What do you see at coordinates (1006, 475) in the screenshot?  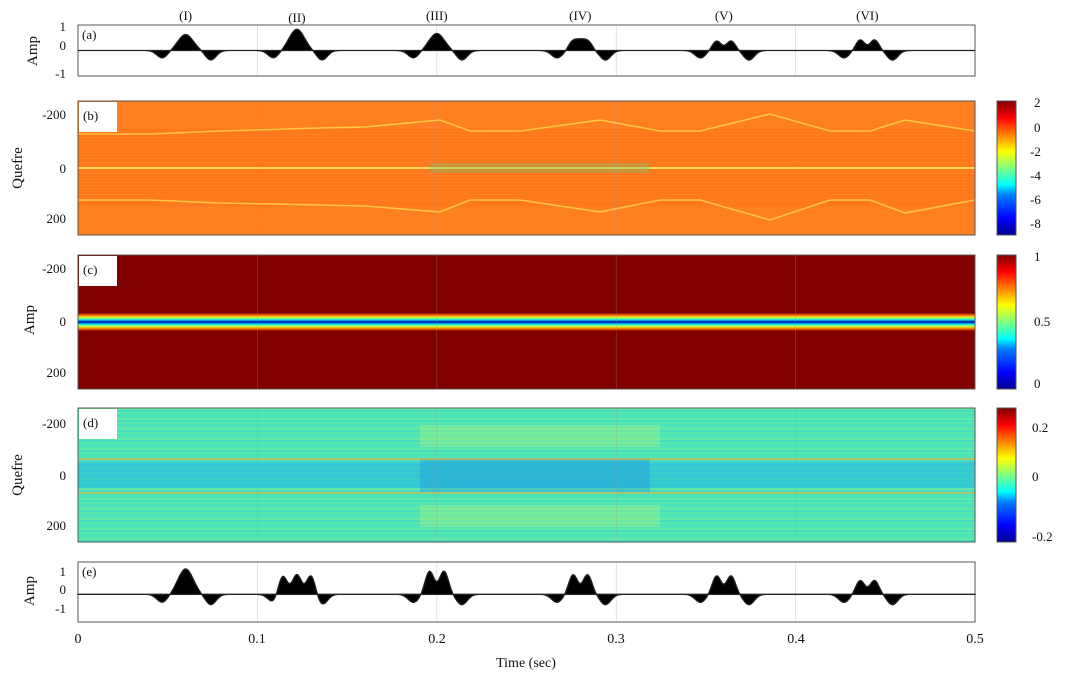 I see `colorbar-d` at bounding box center [1006, 475].